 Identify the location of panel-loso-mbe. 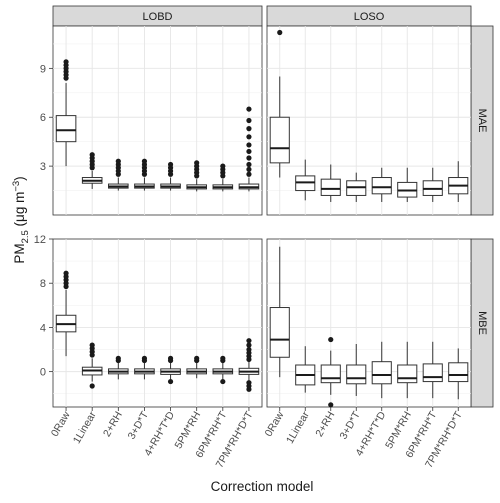
(369, 323).